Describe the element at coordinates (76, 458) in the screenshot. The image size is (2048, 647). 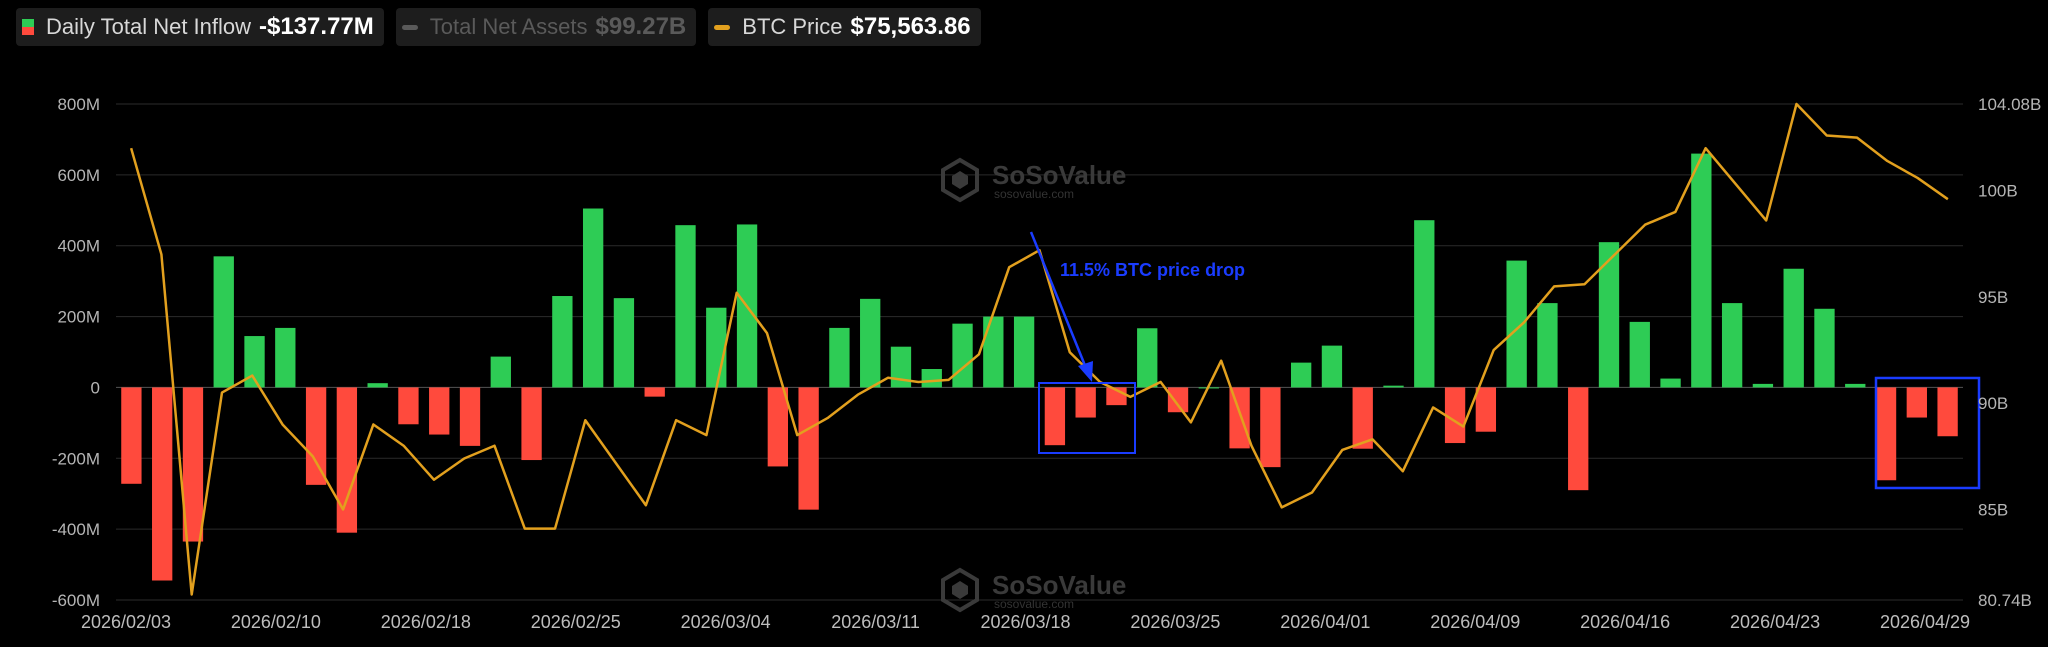
I see `y-left-tick-label: -200M` at that location.